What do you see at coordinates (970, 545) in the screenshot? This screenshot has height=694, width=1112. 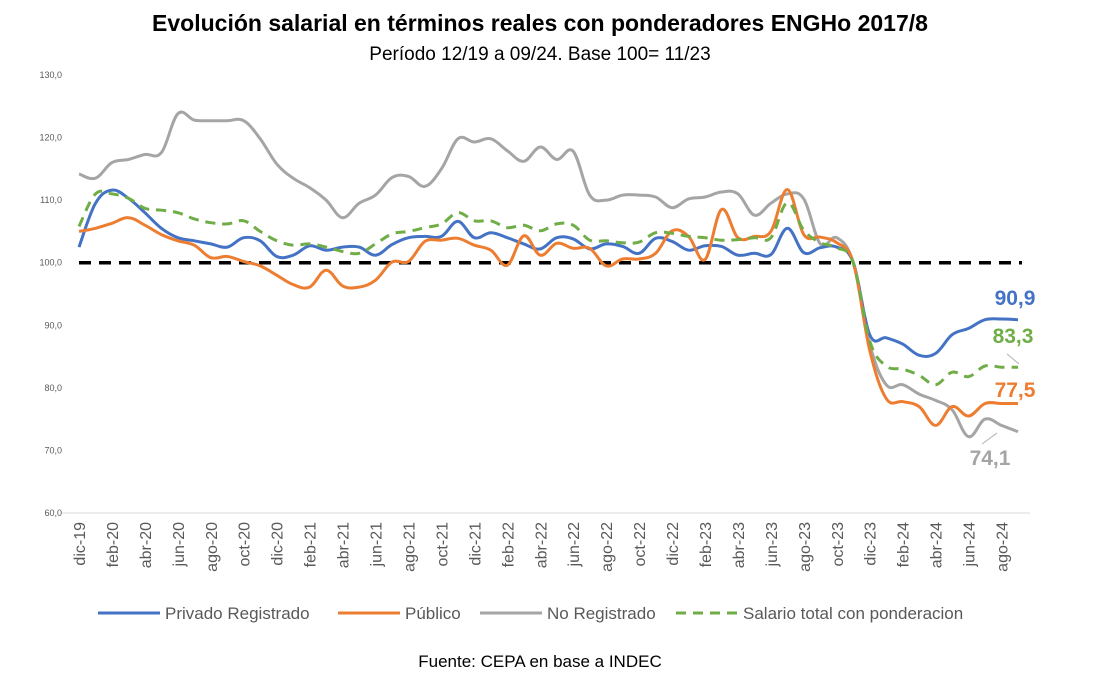 I see `x-tick-label: jun-24` at bounding box center [970, 545].